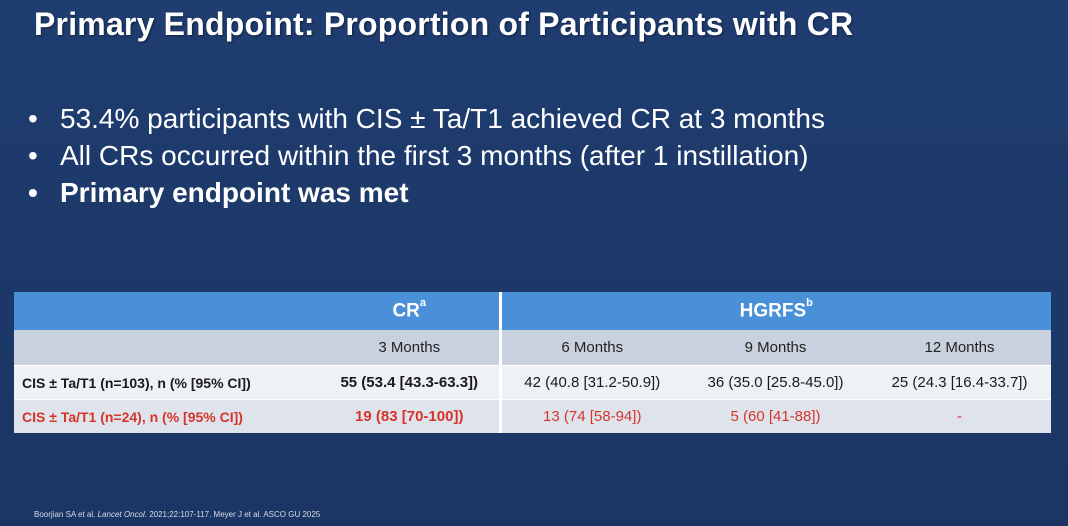  What do you see at coordinates (234, 192) in the screenshot?
I see `bullet-text: Primary endpoint was met` at bounding box center [234, 192].